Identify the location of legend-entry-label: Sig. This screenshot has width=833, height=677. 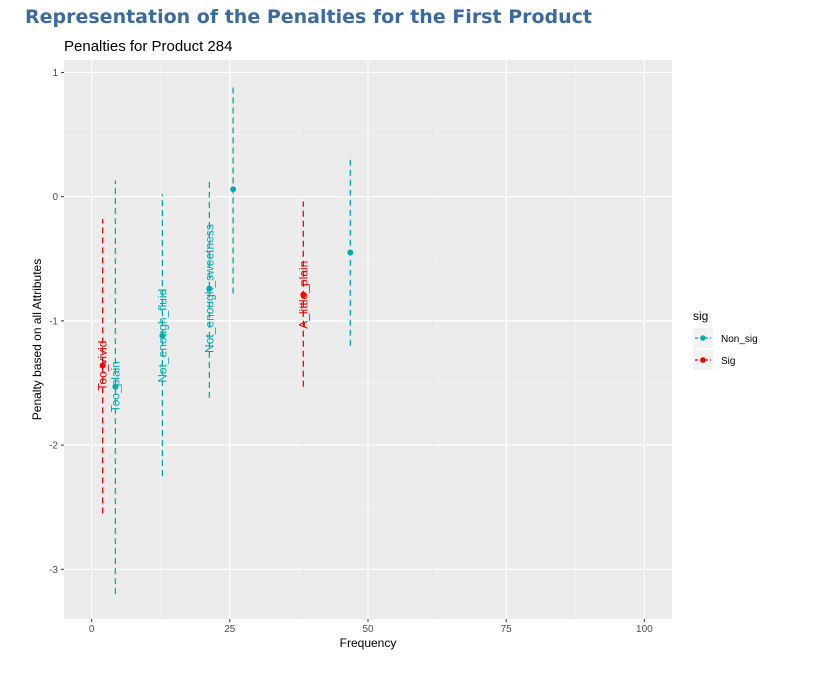
(728, 361).